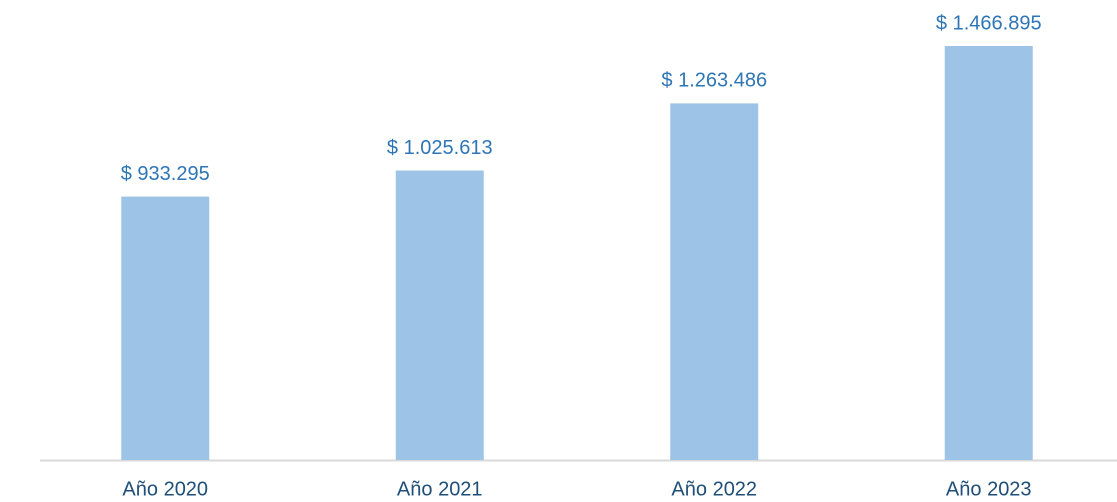 Image resolution: width=1117 pixels, height=502 pixels. What do you see at coordinates (165, 174) in the screenshot?
I see `data-label: $ 933.295` at bounding box center [165, 174].